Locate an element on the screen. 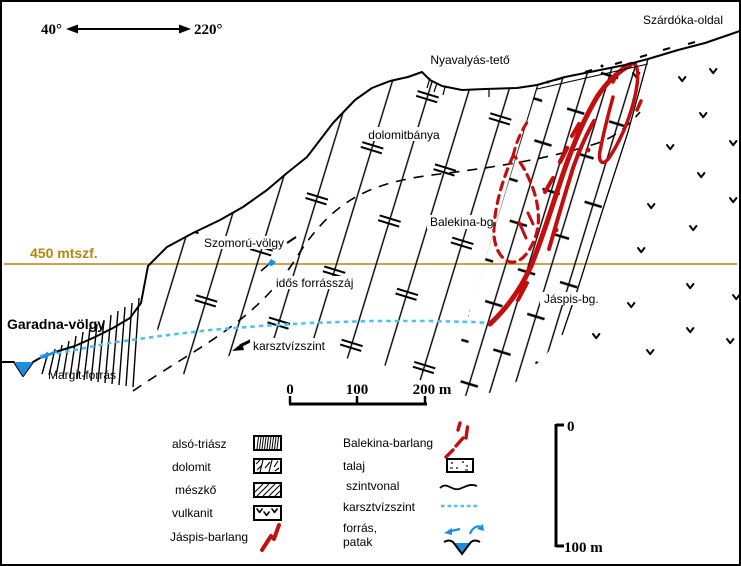 This screenshot has width=741, height=566. compass-arrowhead-right is located at coordinates (185, 29).